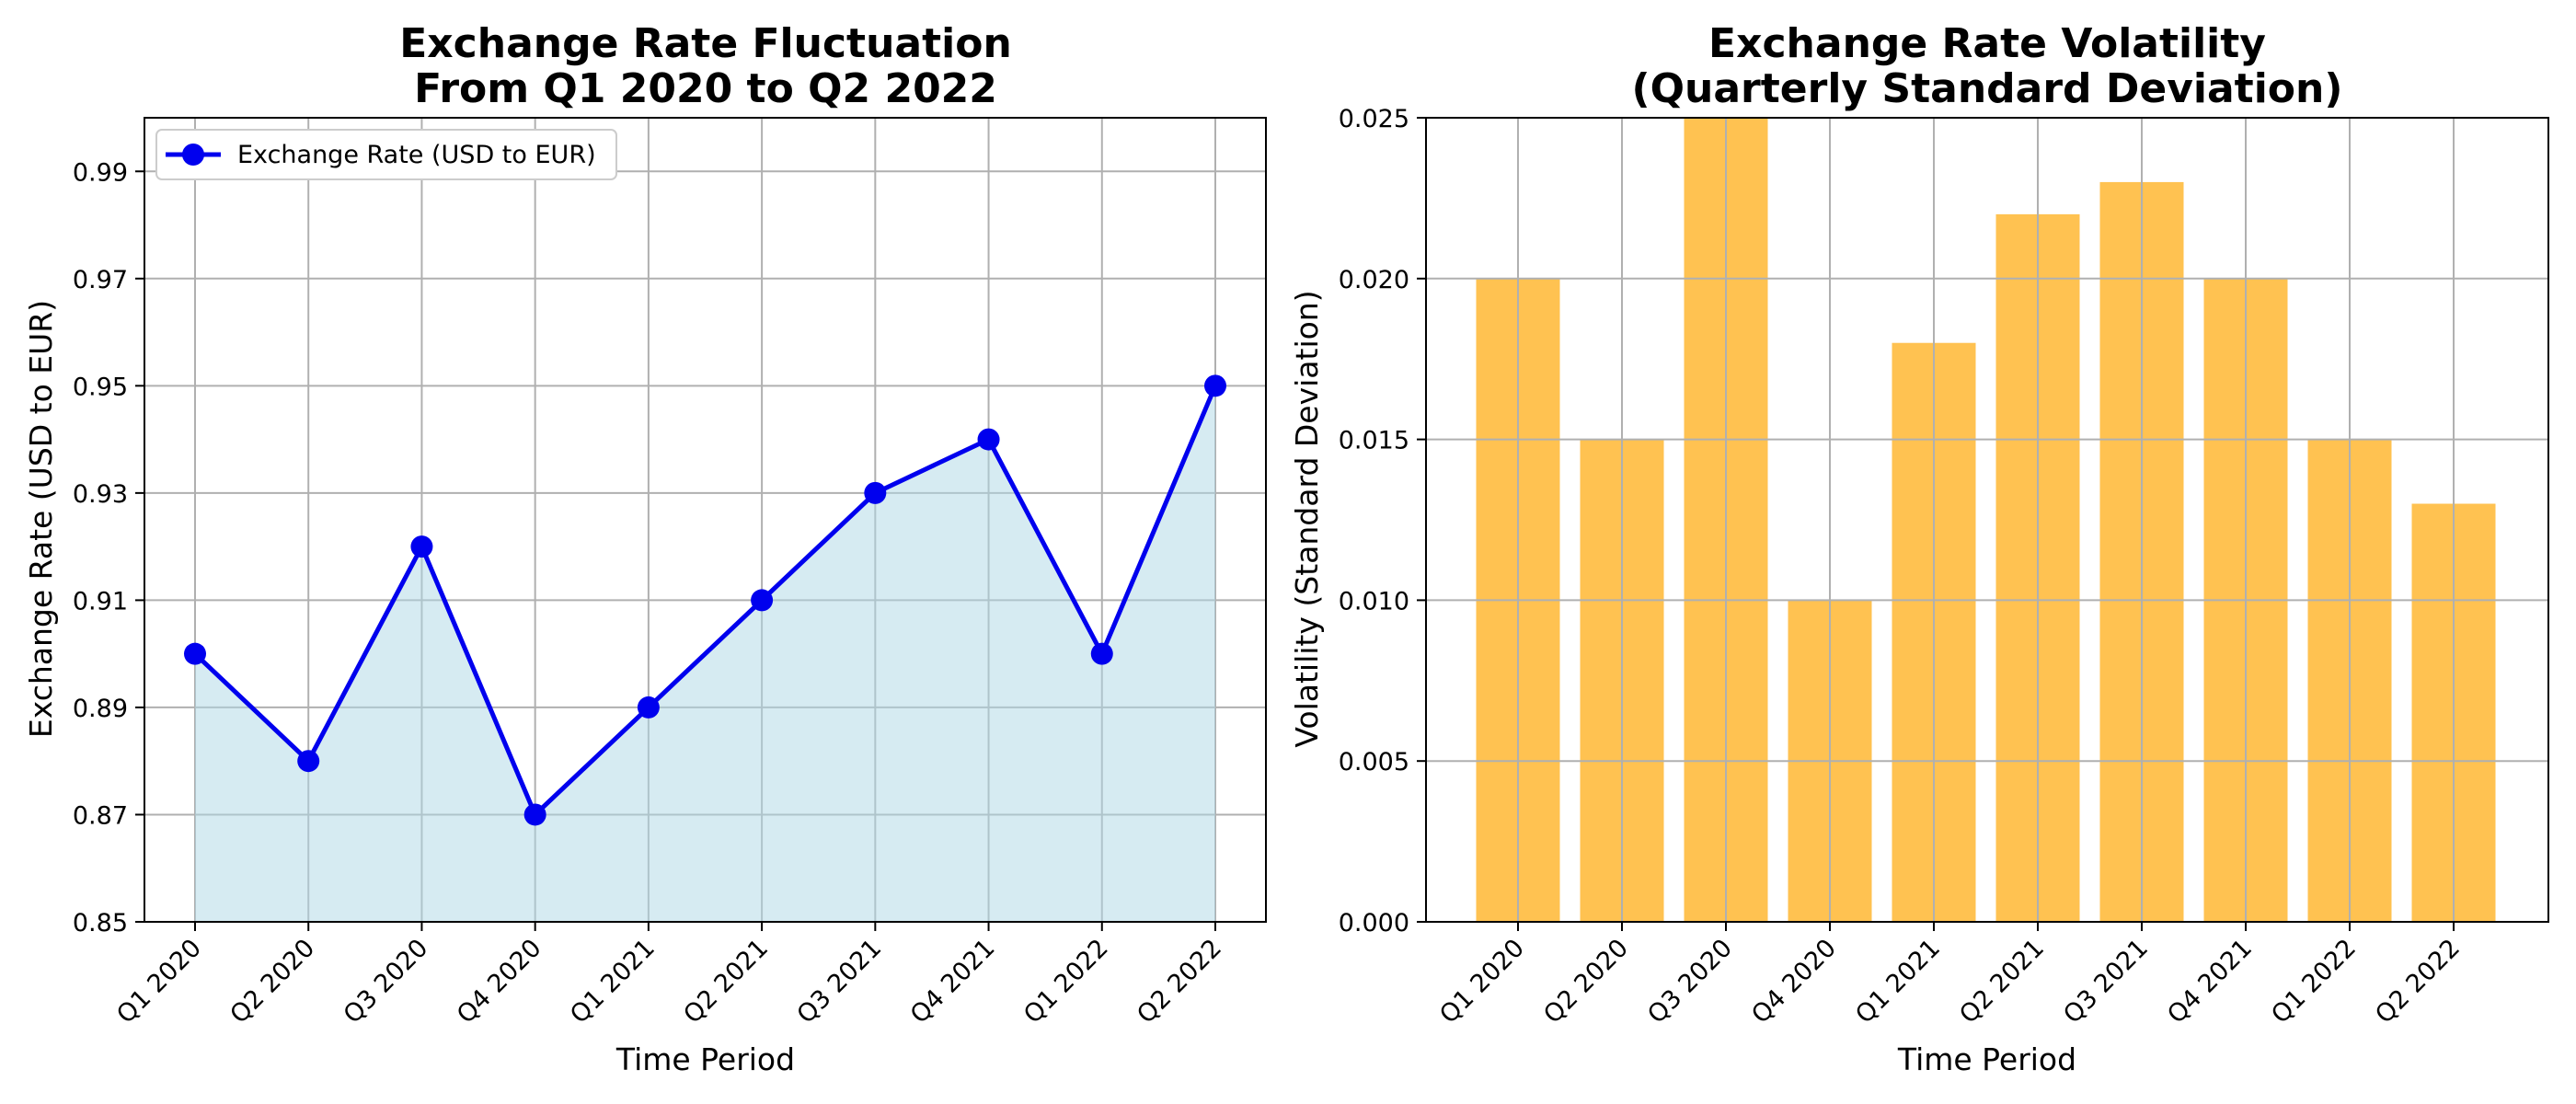 This screenshot has width=2576, height=1104. What do you see at coordinates (1987, 88) in the screenshot?
I see `bar-chart-title-line-2: (Quarterly Standard Deviation)` at bounding box center [1987, 88].